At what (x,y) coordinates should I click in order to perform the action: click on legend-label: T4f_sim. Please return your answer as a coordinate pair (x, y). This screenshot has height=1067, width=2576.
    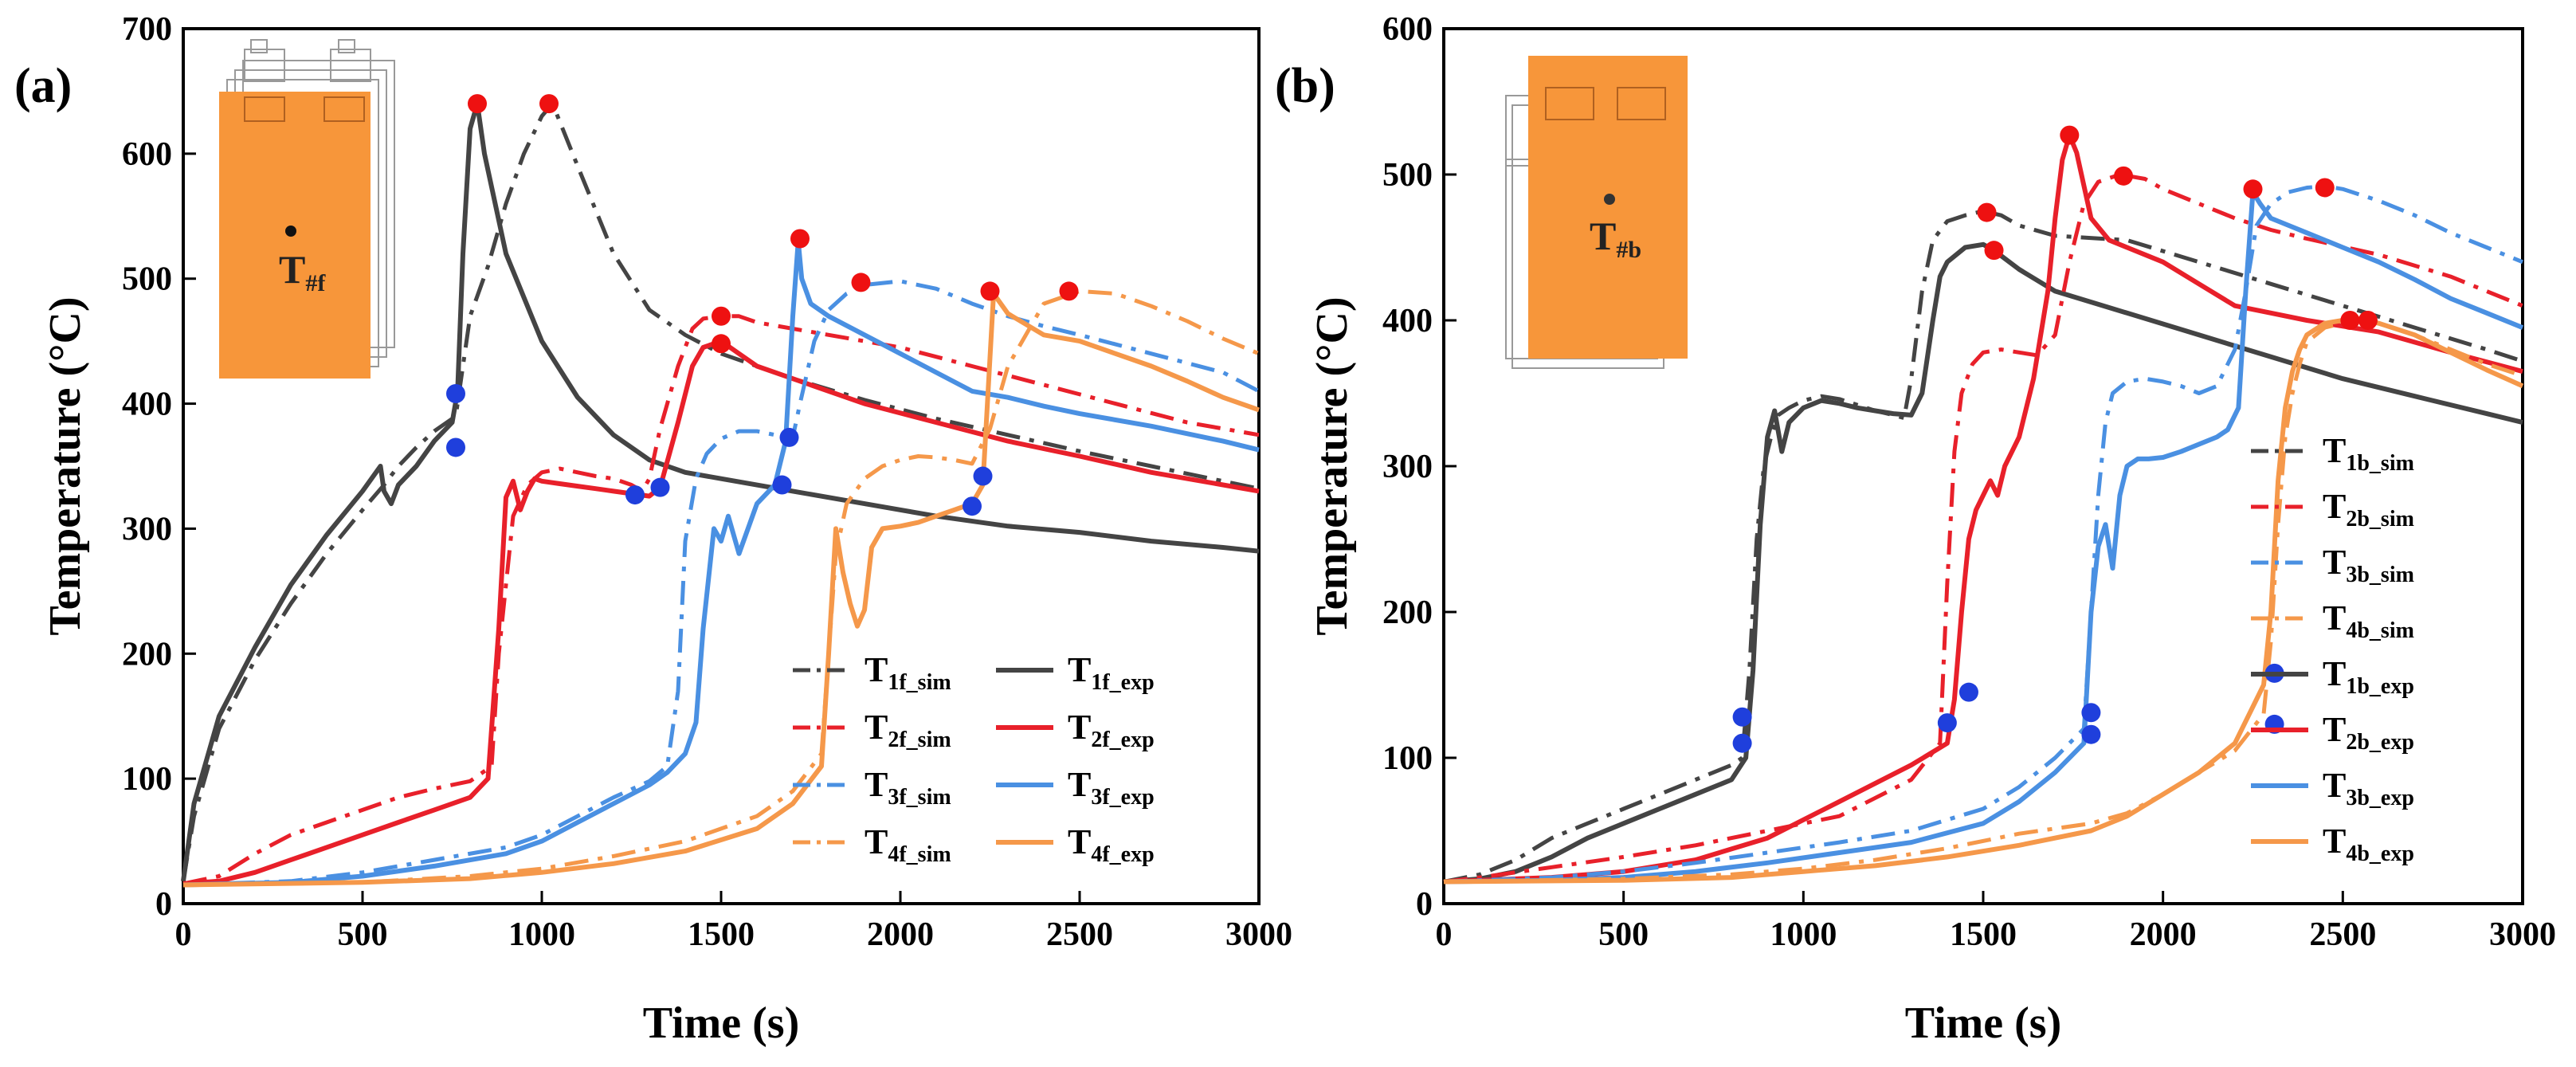
    Looking at the image, I should click on (908, 844).